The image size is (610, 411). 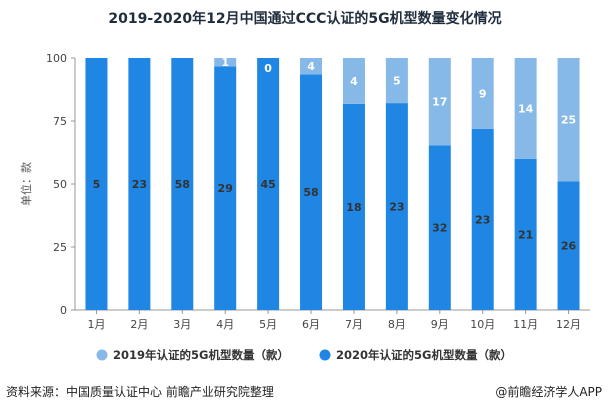 What do you see at coordinates (63, 310) in the screenshot?
I see `y-tick-label: 0` at bounding box center [63, 310].